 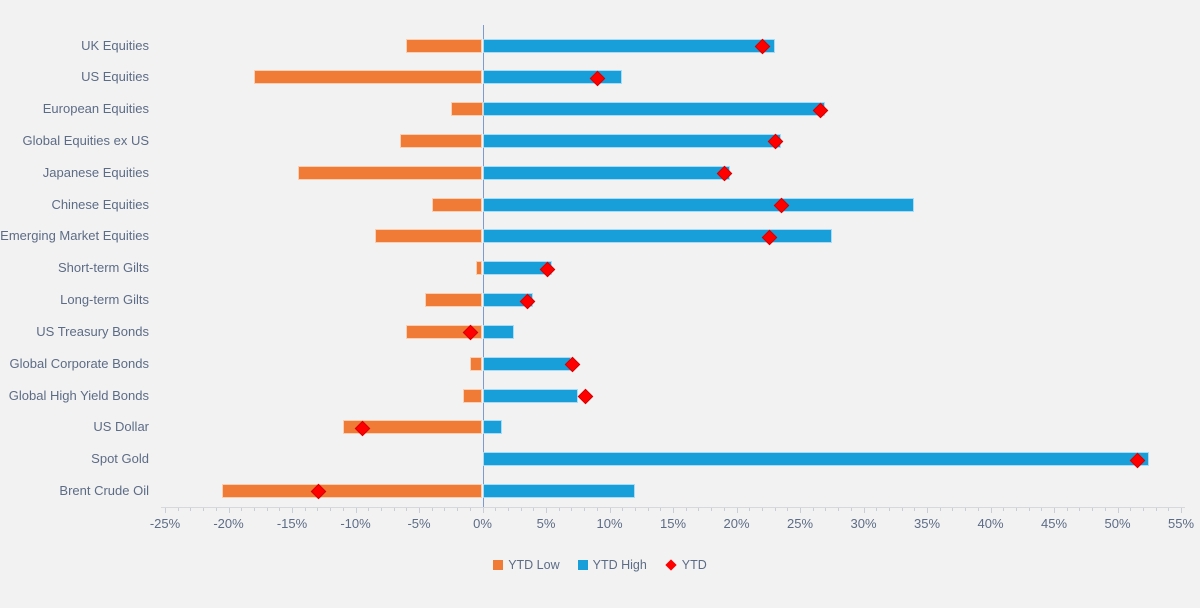 I want to click on x-tick-label: -10%, so click(x=355, y=523).